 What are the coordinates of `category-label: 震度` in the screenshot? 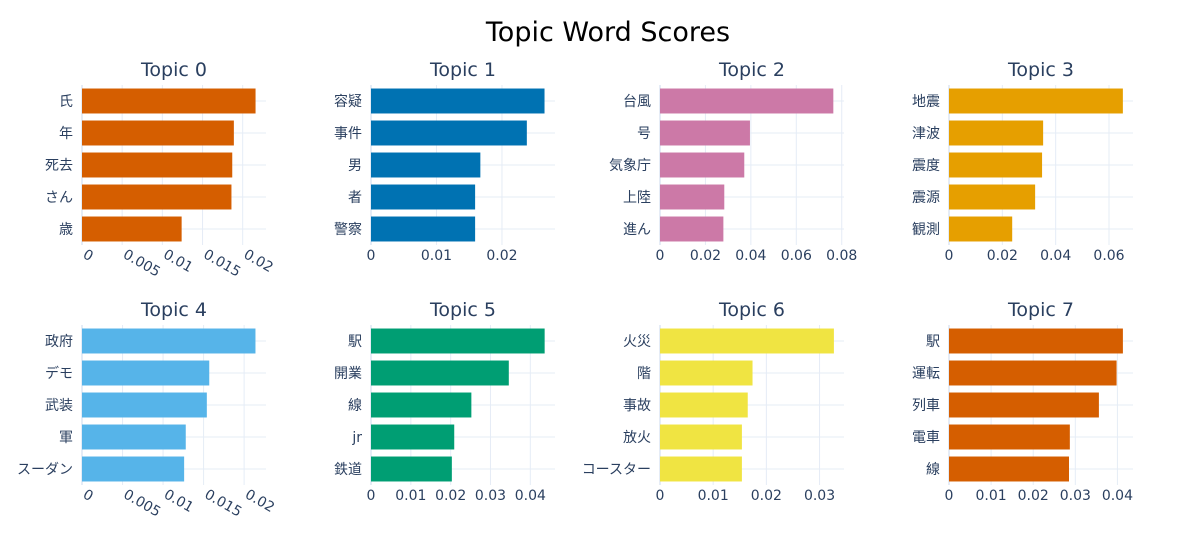 It's located at (926, 166).